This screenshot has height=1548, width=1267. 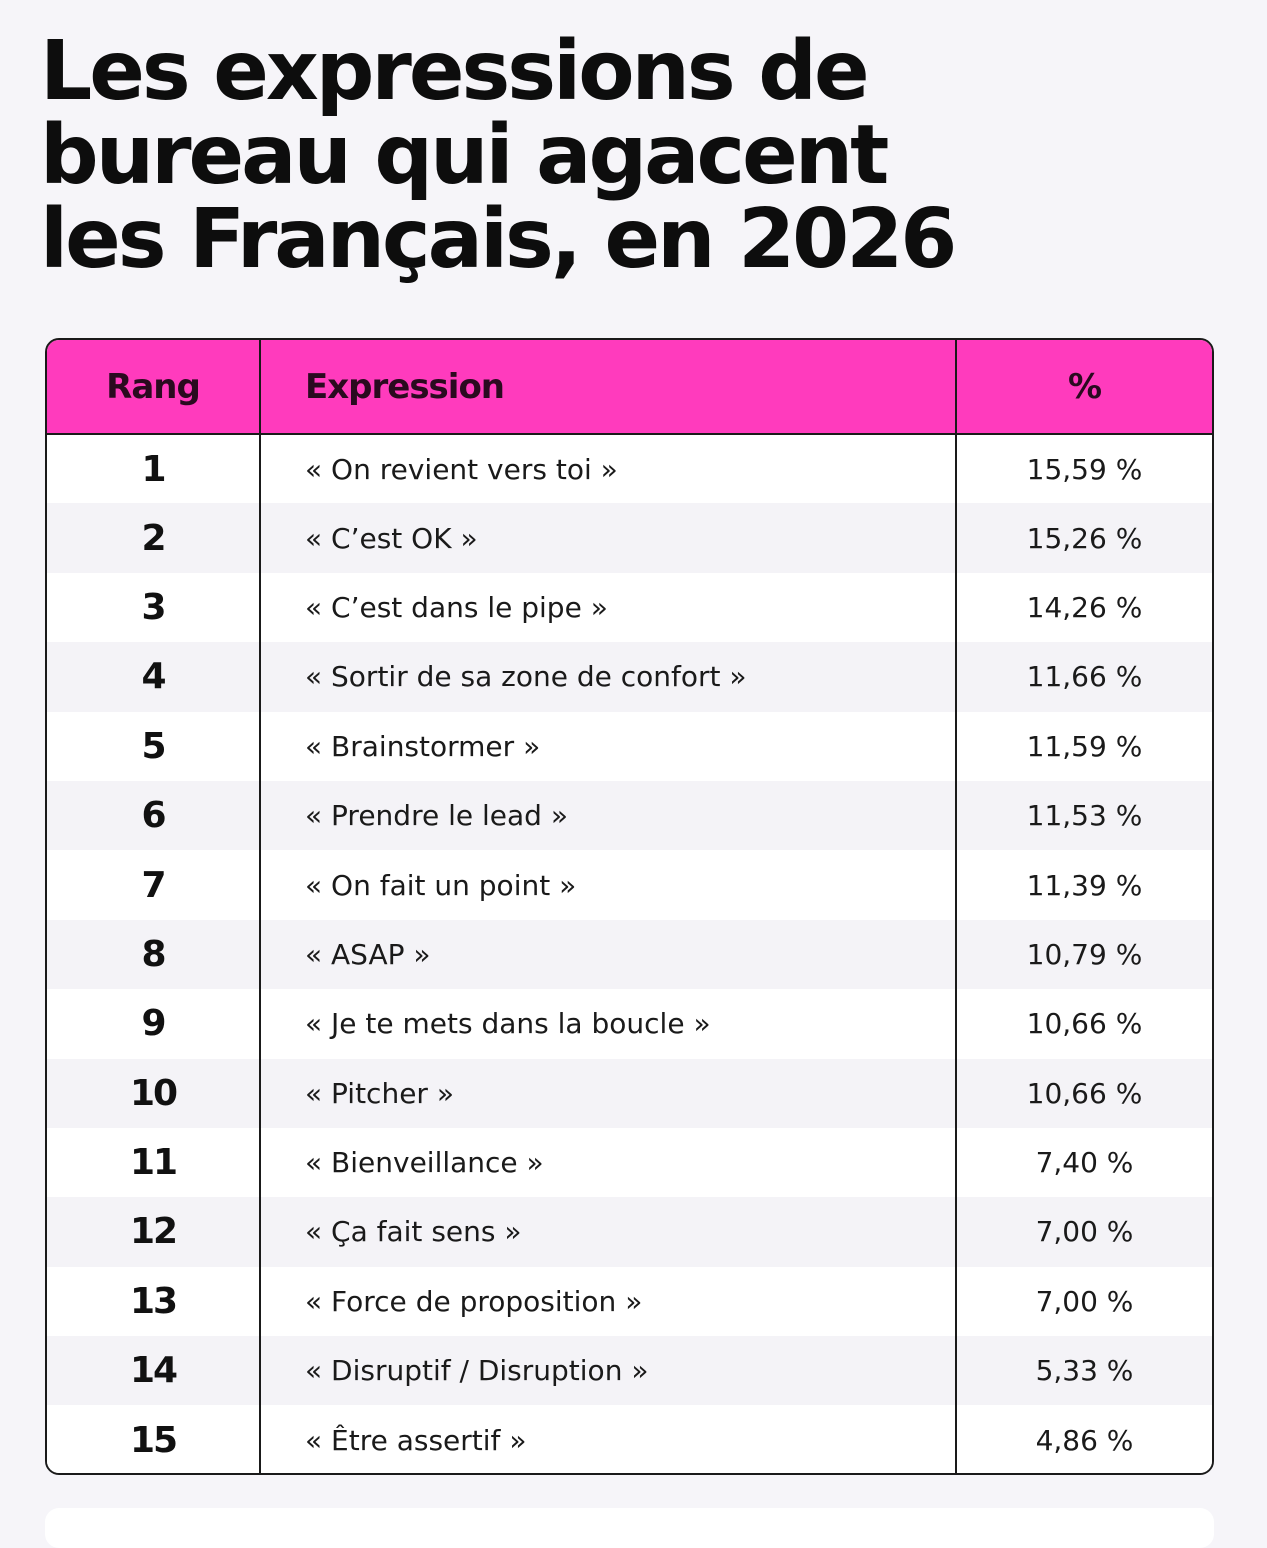 I want to click on rank-cell: 8, so click(x=154, y=954).